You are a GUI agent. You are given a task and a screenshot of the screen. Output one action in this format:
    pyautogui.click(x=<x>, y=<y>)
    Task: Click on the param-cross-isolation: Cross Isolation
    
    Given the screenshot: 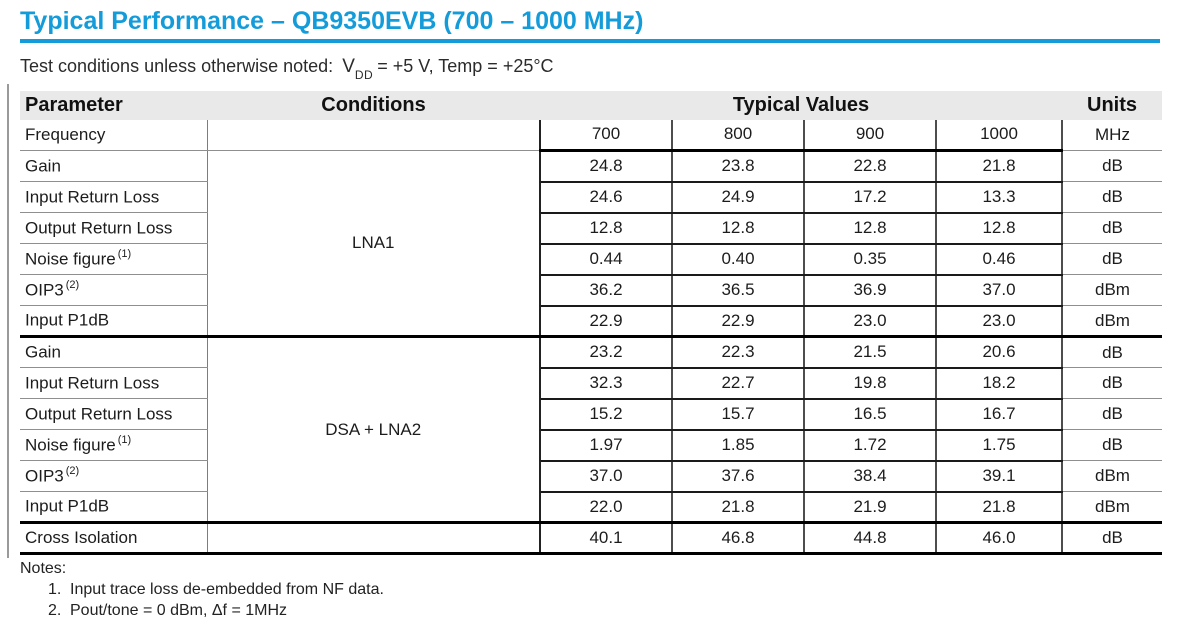 What is the action you would take?
    pyautogui.click(x=114, y=539)
    